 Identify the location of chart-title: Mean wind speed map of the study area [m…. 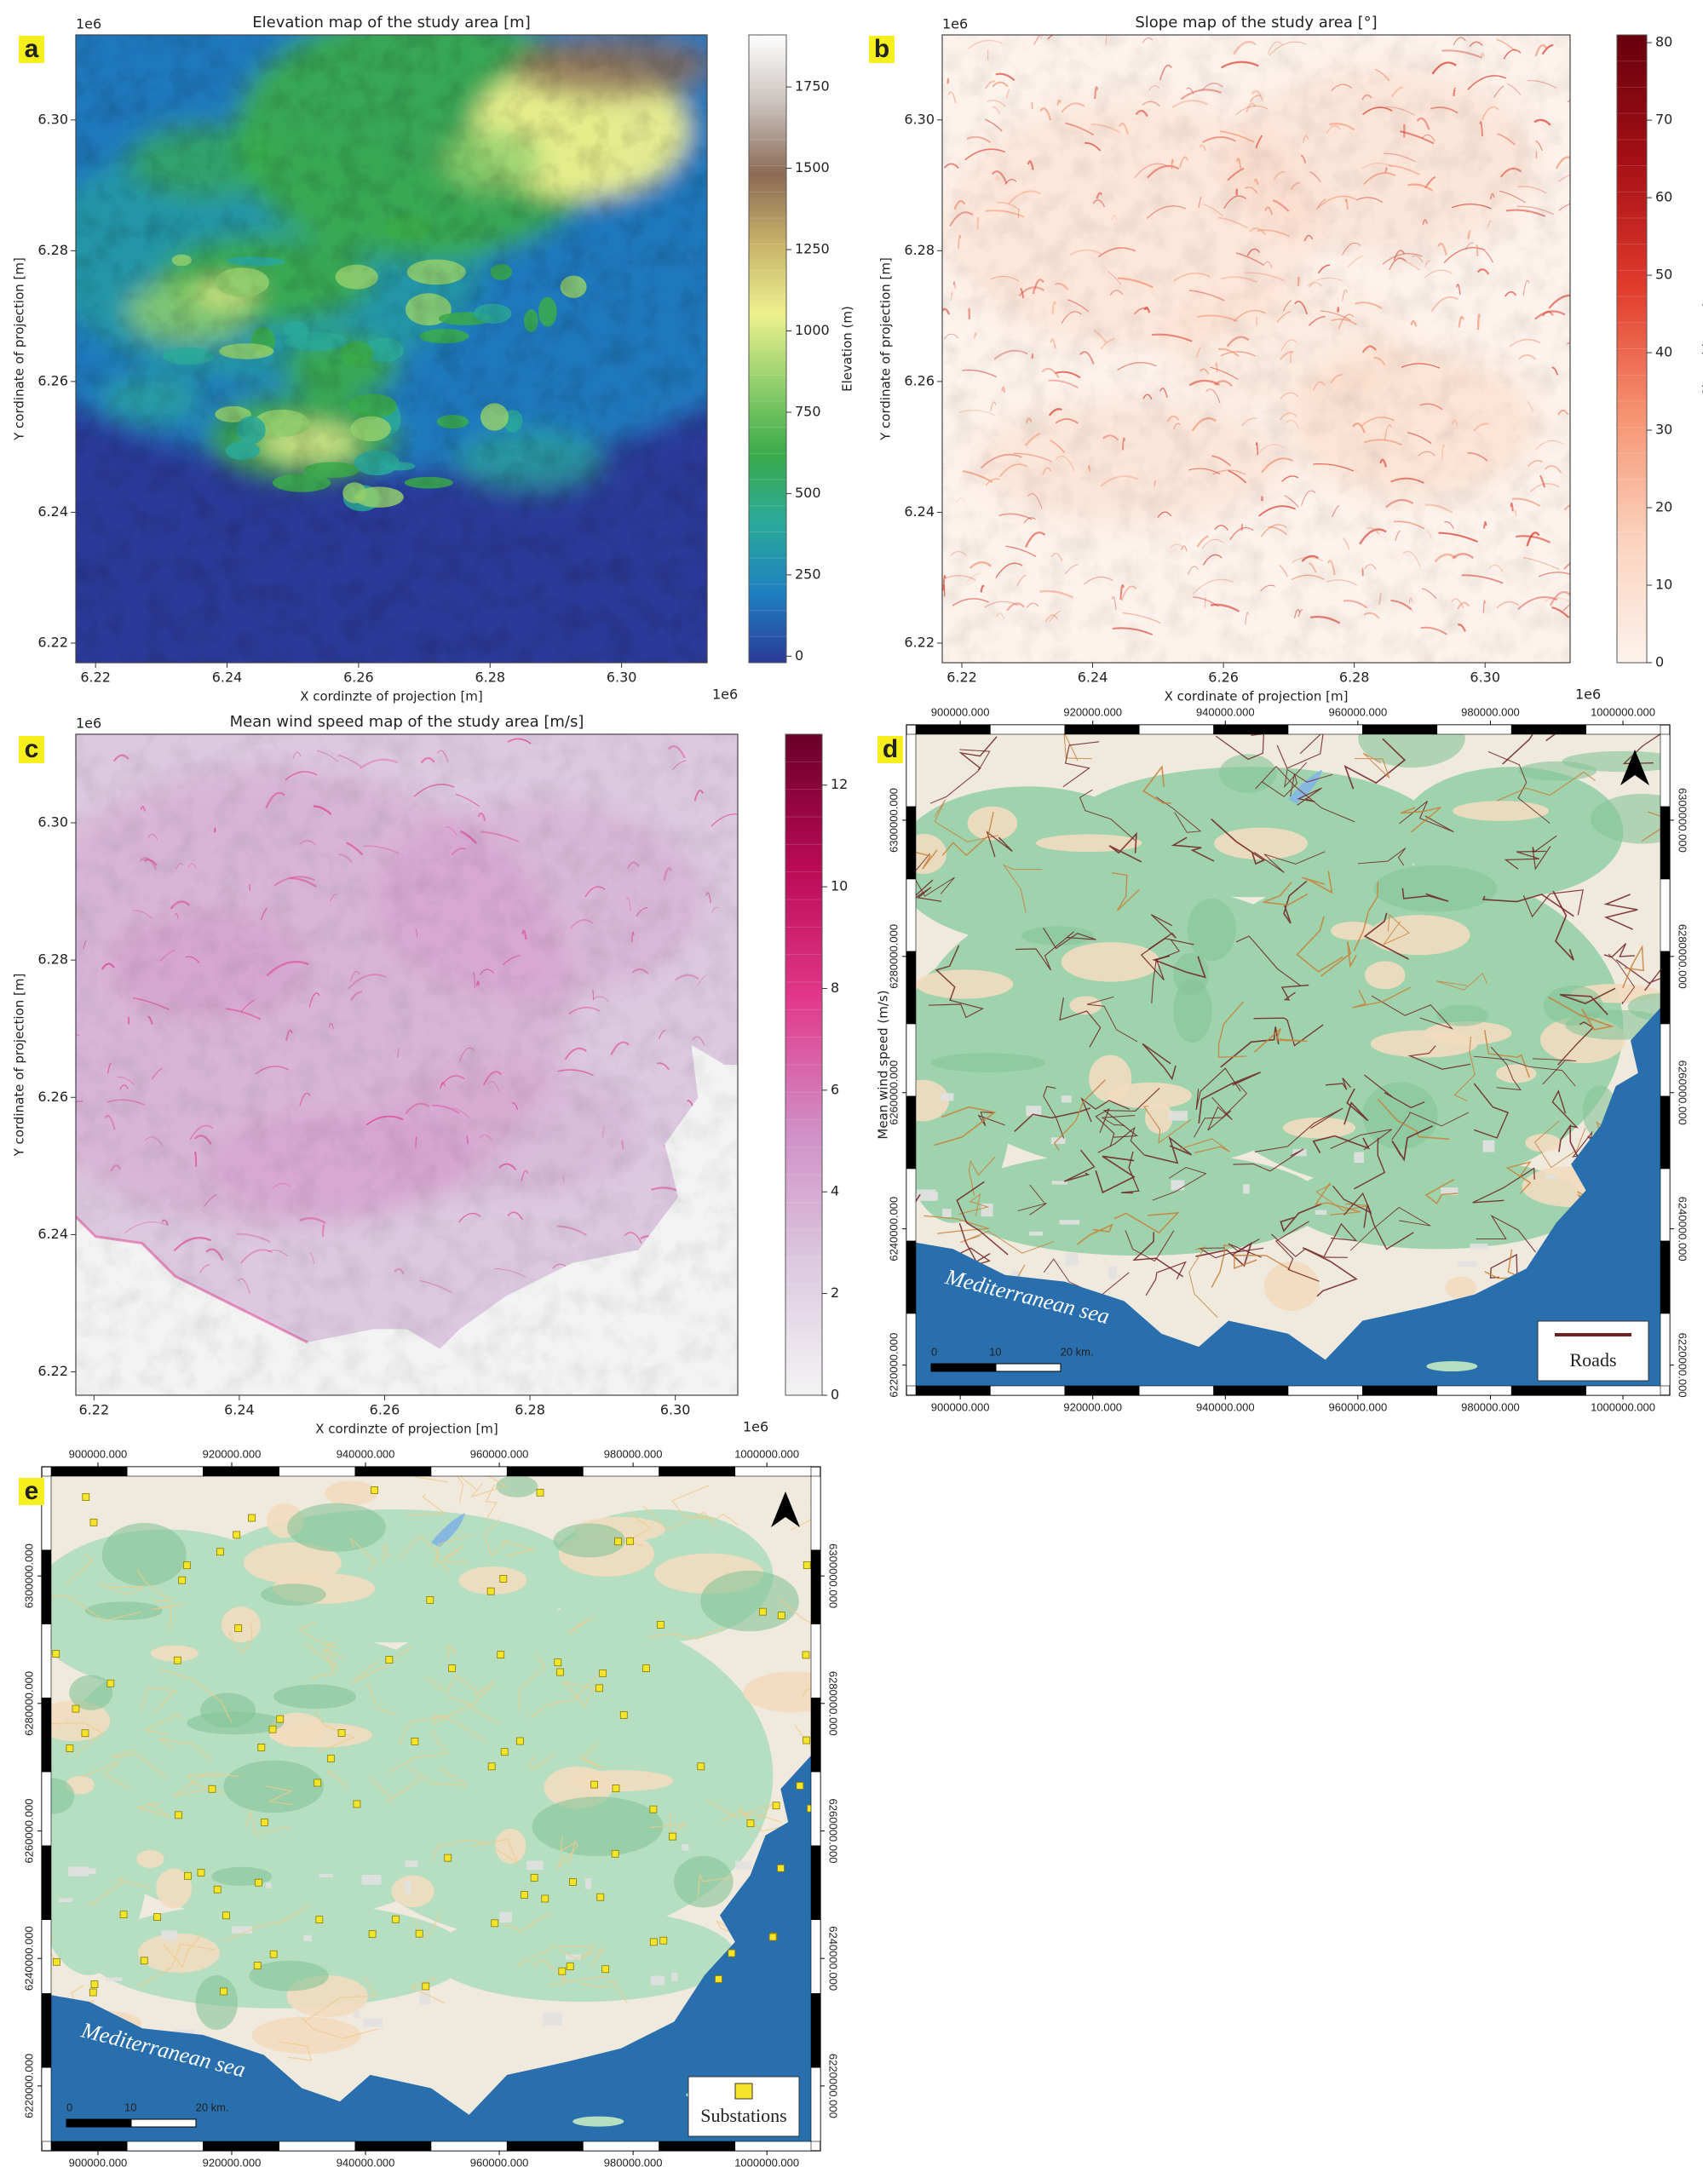
(407, 722).